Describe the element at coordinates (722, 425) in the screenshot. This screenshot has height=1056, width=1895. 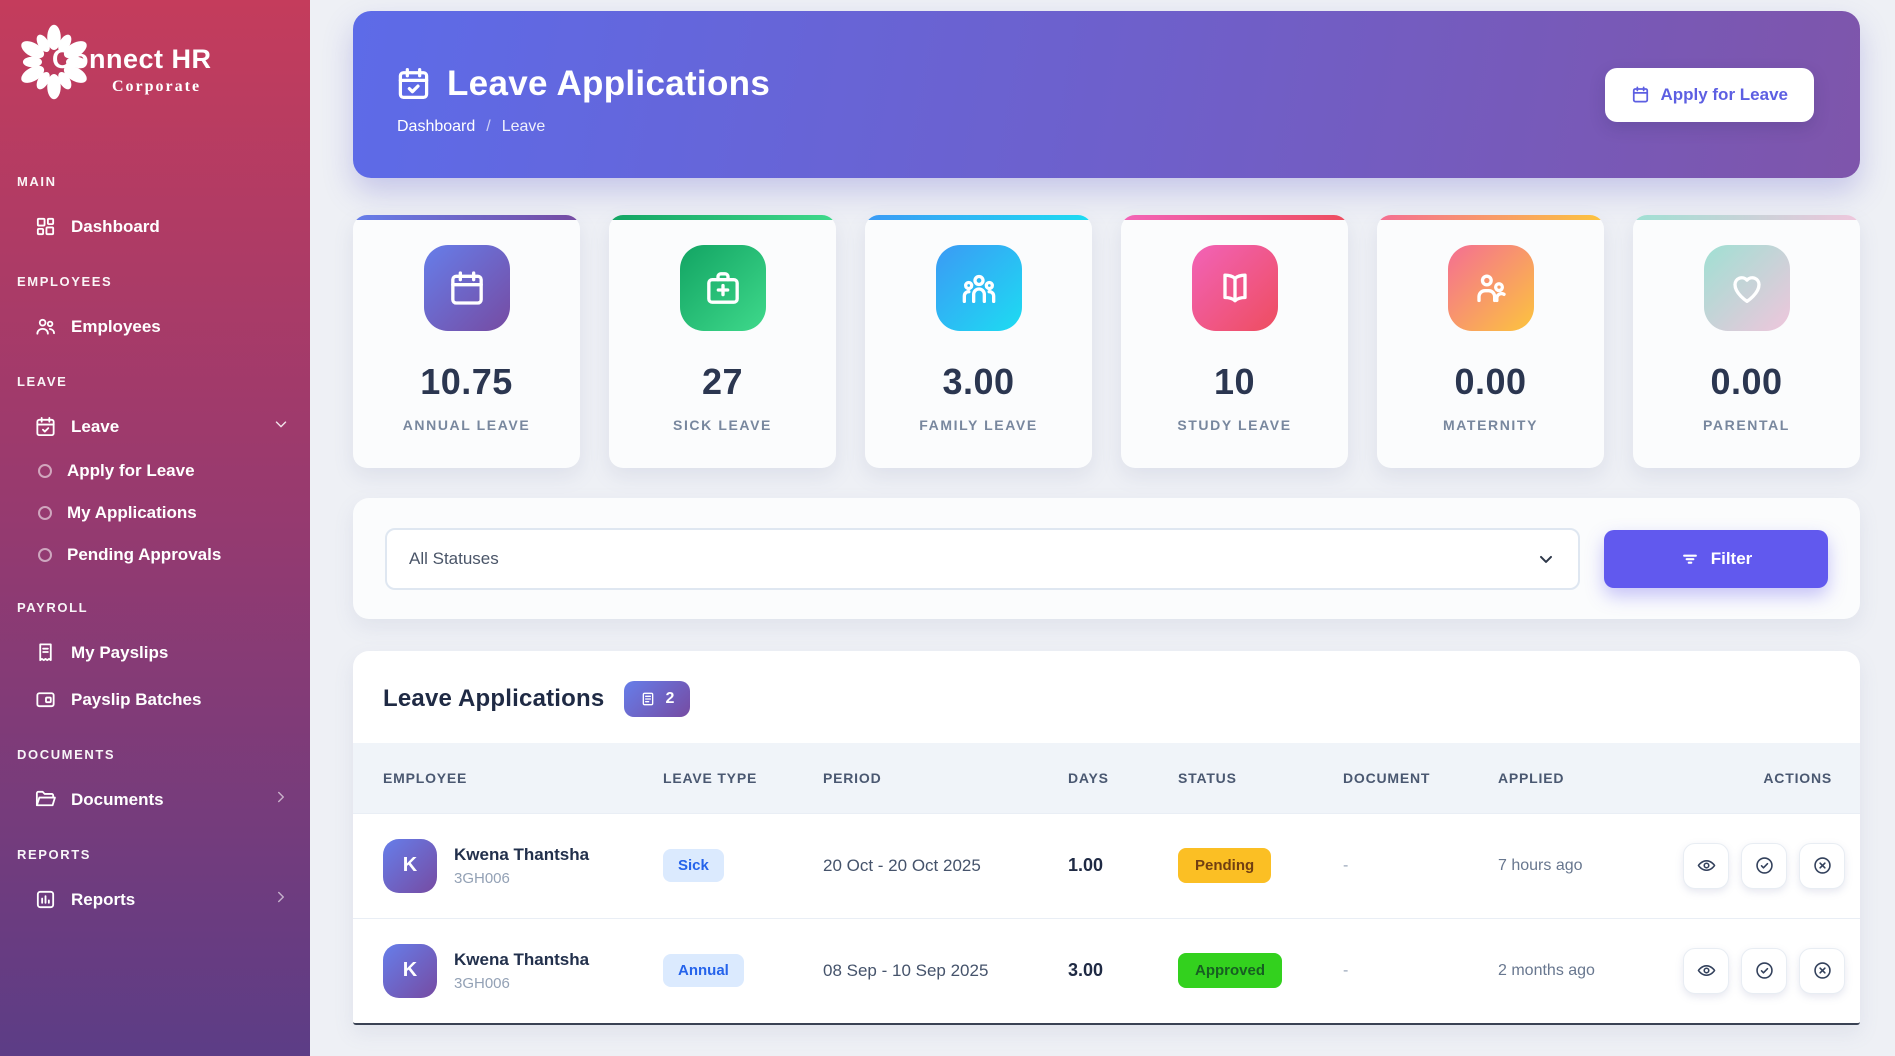
I see `stat-label: SICK LEAVE` at that location.